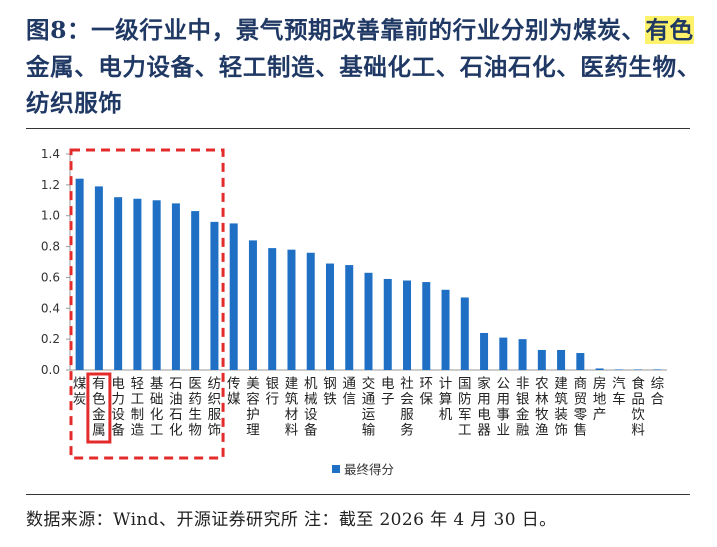  What do you see at coordinates (80, 392) in the screenshot?
I see `category-label: 煤炭` at bounding box center [80, 392].